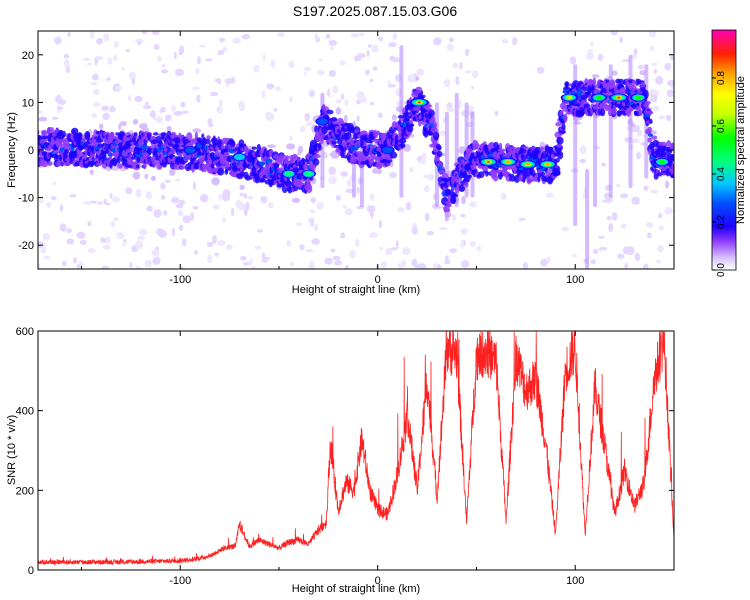 The width and height of the screenshot is (750, 600). I want to click on y-tick-label: 200, so click(25, 491).